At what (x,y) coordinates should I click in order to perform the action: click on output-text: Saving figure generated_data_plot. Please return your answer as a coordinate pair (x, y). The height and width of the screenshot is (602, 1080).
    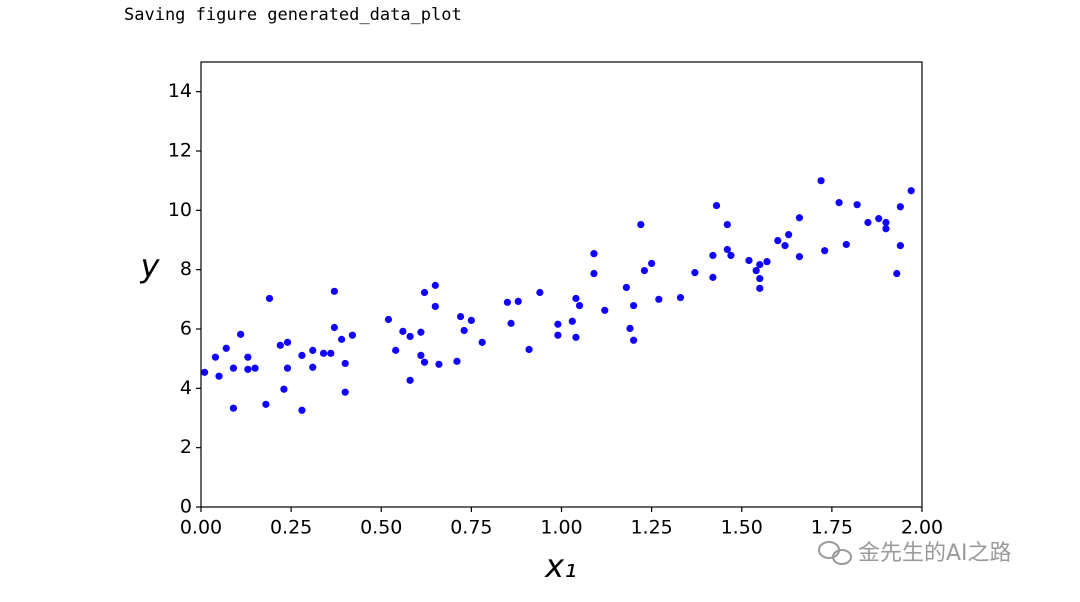
    Looking at the image, I should click on (293, 15).